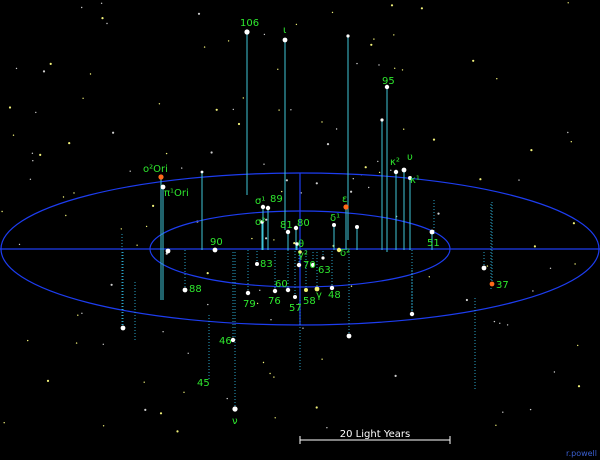 The width and height of the screenshot is (600, 460). I want to click on label-pi1-ori: π¹Ori, so click(176, 193).